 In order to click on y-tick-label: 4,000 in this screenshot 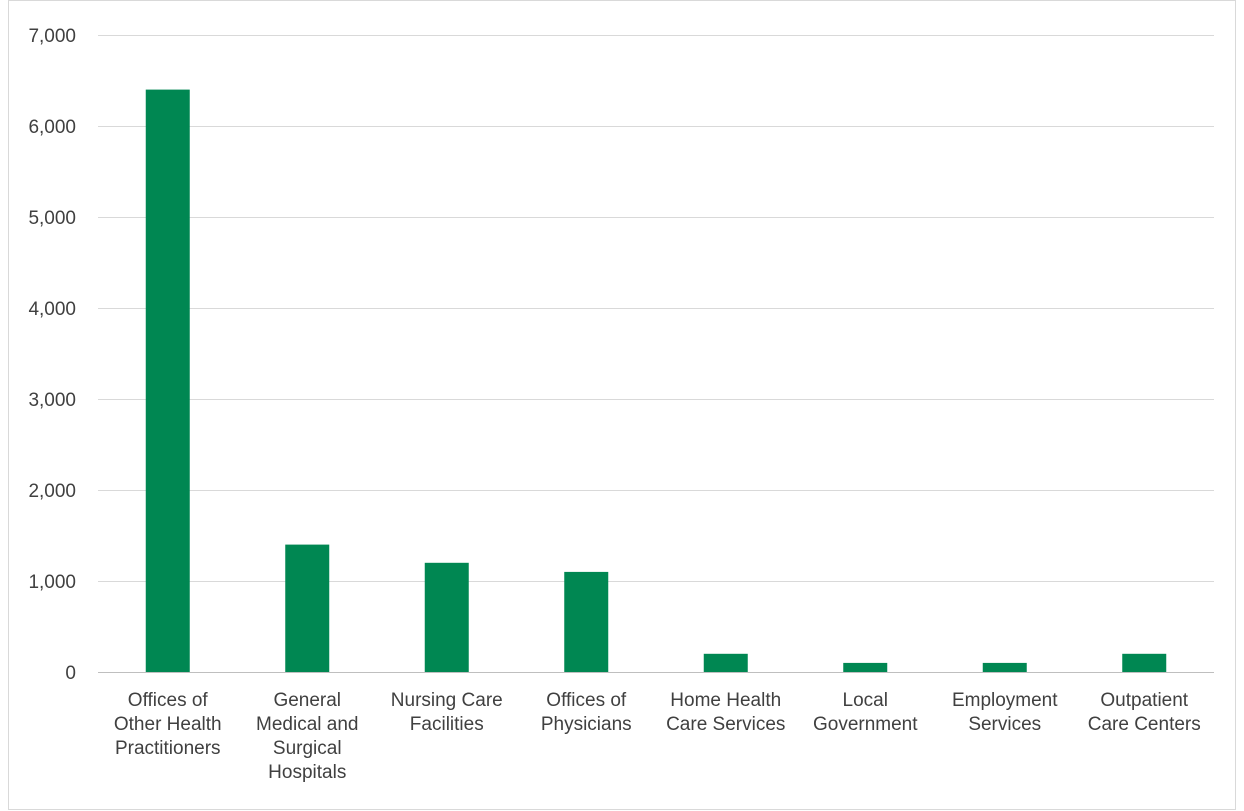, I will do `click(52, 309)`.